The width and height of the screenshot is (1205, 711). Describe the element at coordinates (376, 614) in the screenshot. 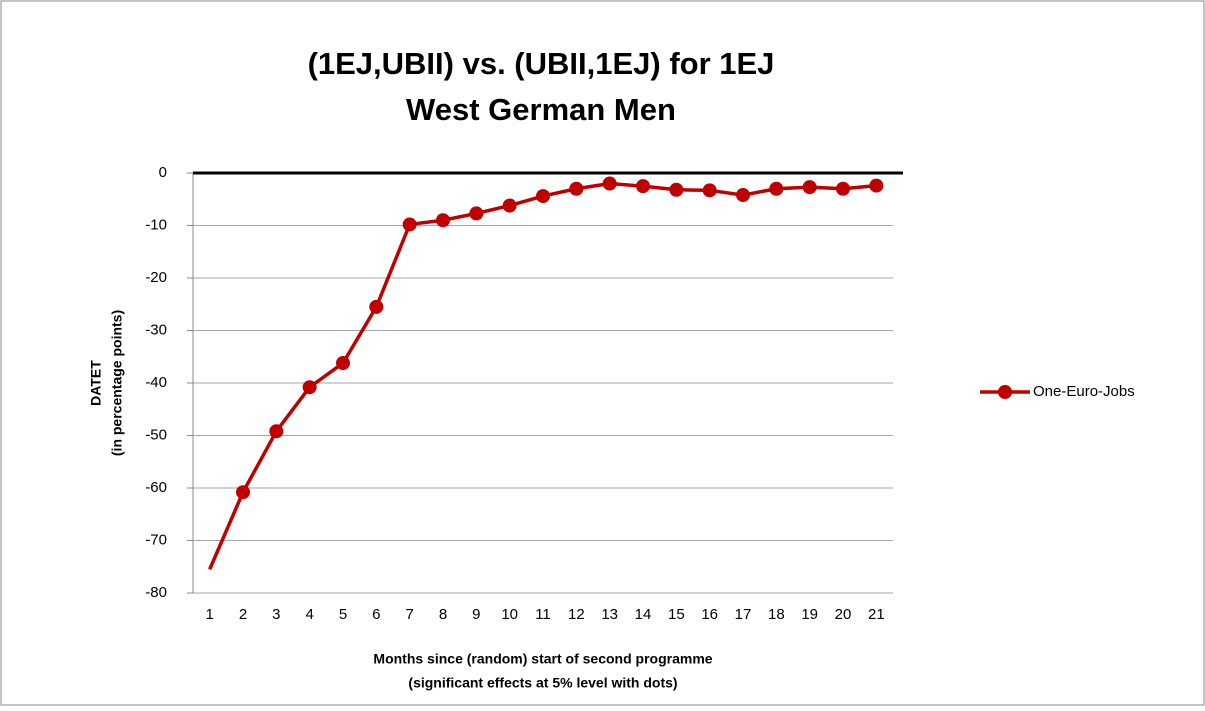

I see `x-tick-label: 6` at that location.